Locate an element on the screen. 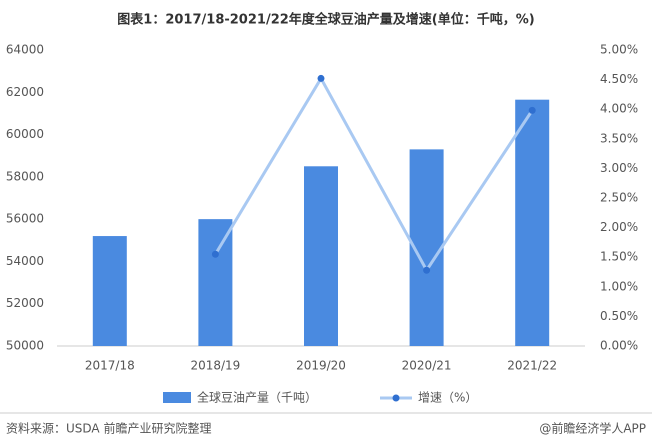 The image size is (652, 448). y2-tick-label: 2.50% is located at coordinates (619, 198).